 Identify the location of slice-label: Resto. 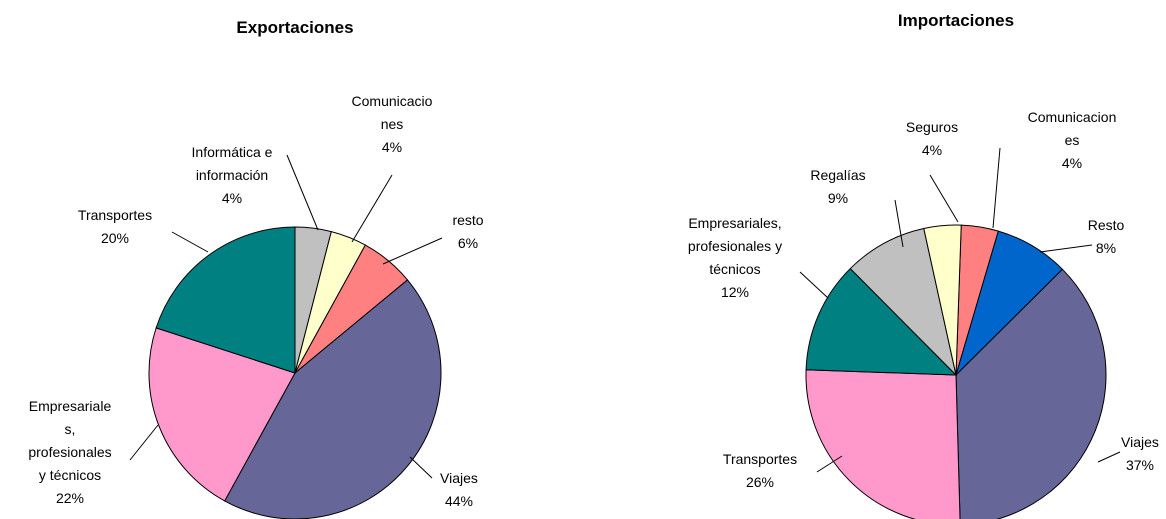
(1106, 225).